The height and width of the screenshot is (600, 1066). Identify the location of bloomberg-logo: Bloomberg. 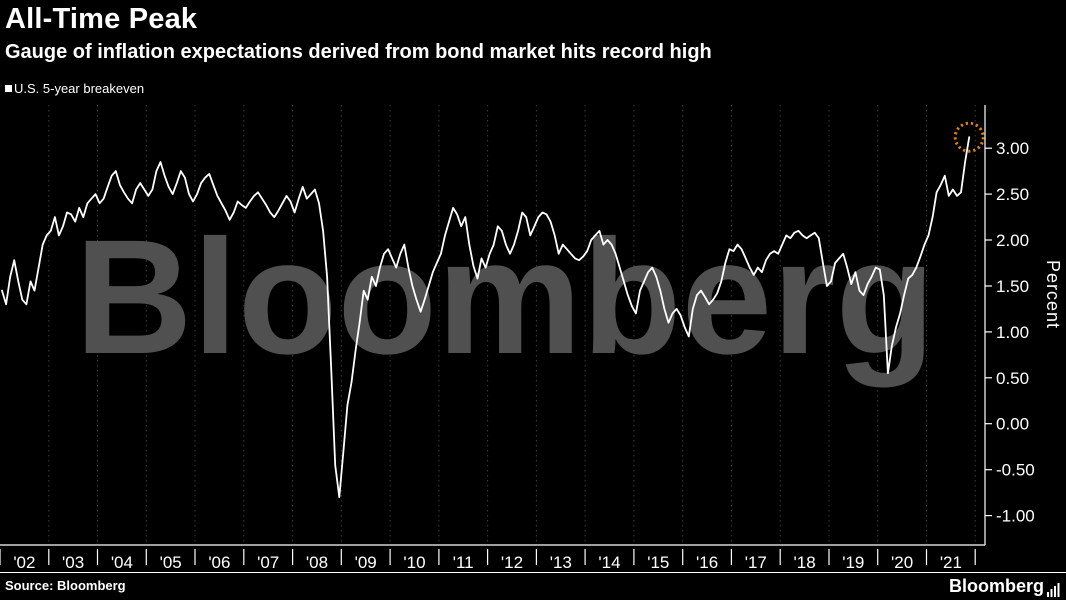
(1004, 586).